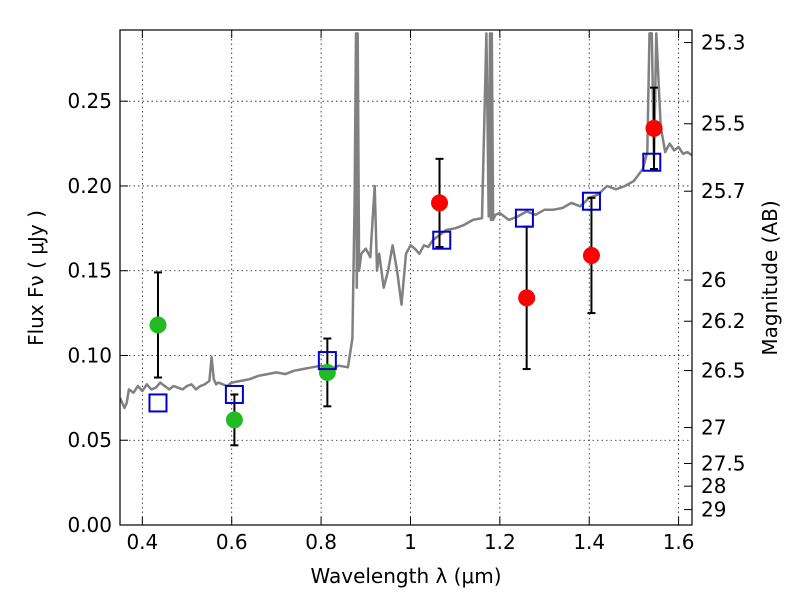 The height and width of the screenshot is (600, 800). Describe the element at coordinates (500, 542) in the screenshot. I see `x-tick-label: 1.2` at that location.